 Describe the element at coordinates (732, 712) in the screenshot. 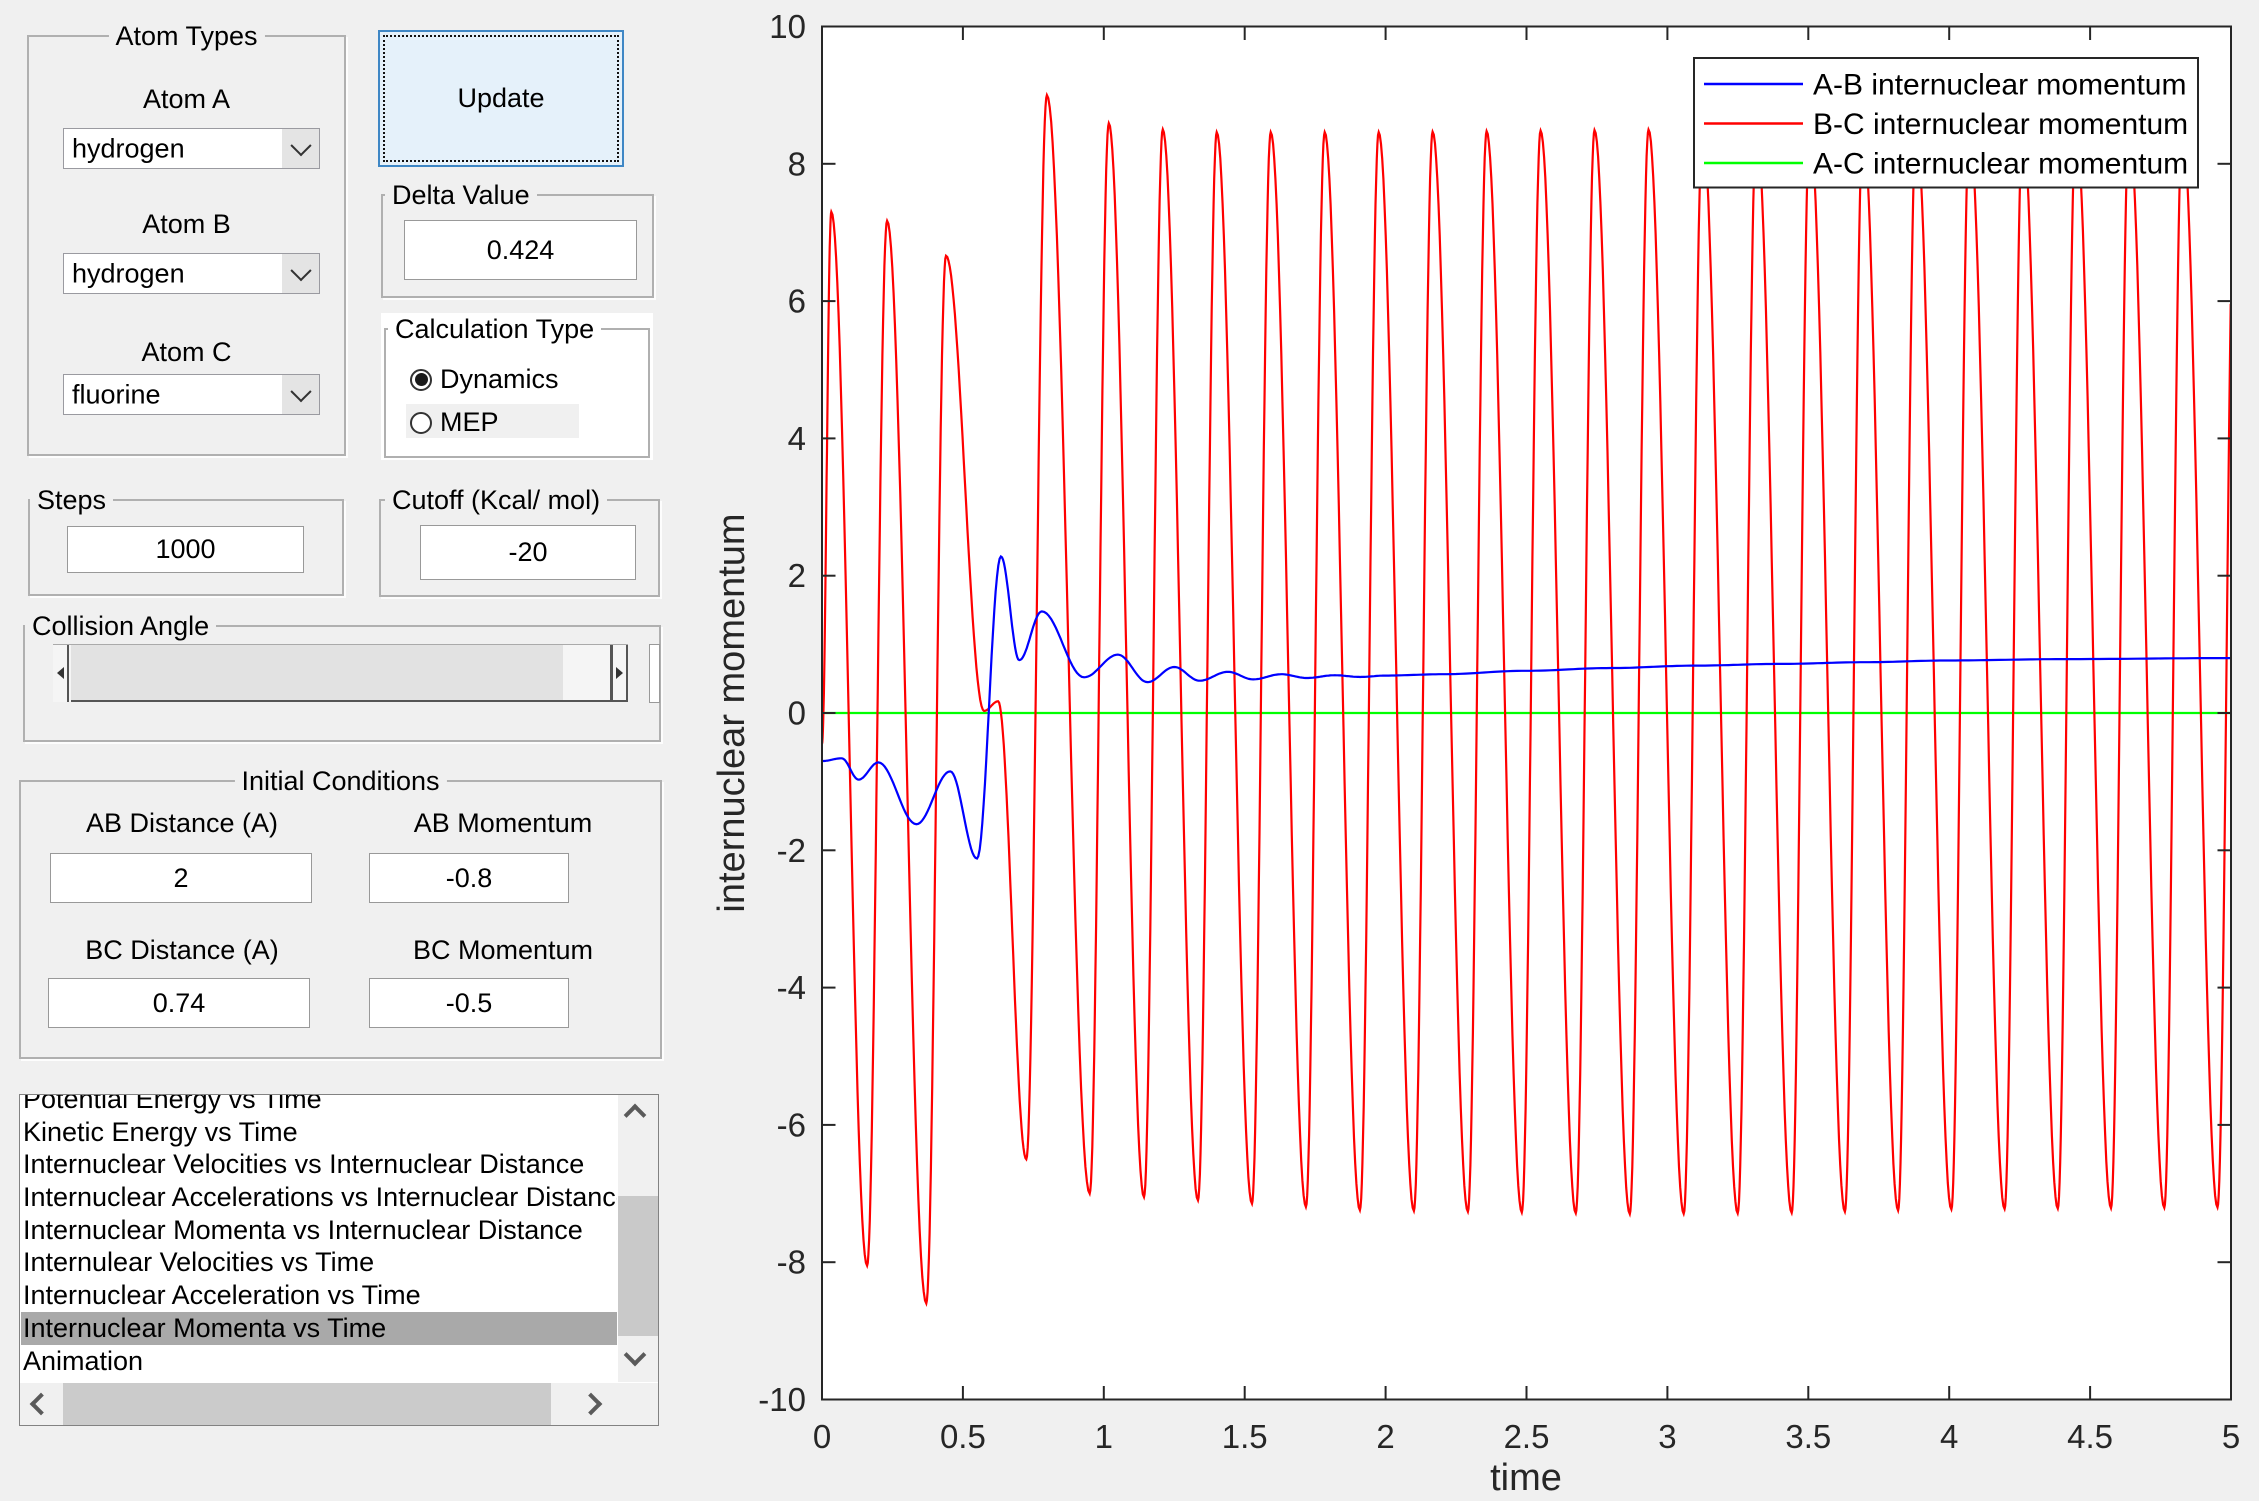

I see `svg-text: internuclear momentum` at that location.